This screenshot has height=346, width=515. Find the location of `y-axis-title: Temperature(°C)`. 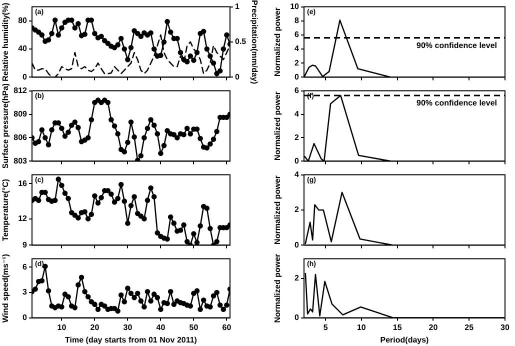

y-axis-title: Temperature(°C) is located at coordinates (5, 210).